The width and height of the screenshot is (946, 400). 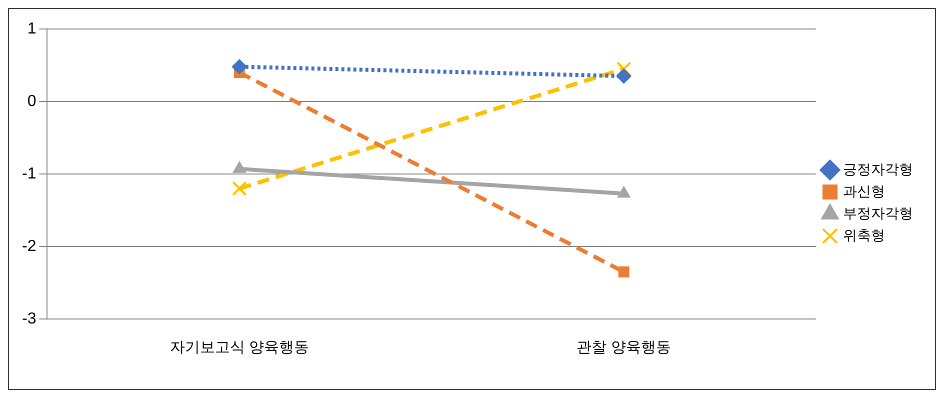 I want to click on legend-label: 위축형, so click(x=864, y=234).